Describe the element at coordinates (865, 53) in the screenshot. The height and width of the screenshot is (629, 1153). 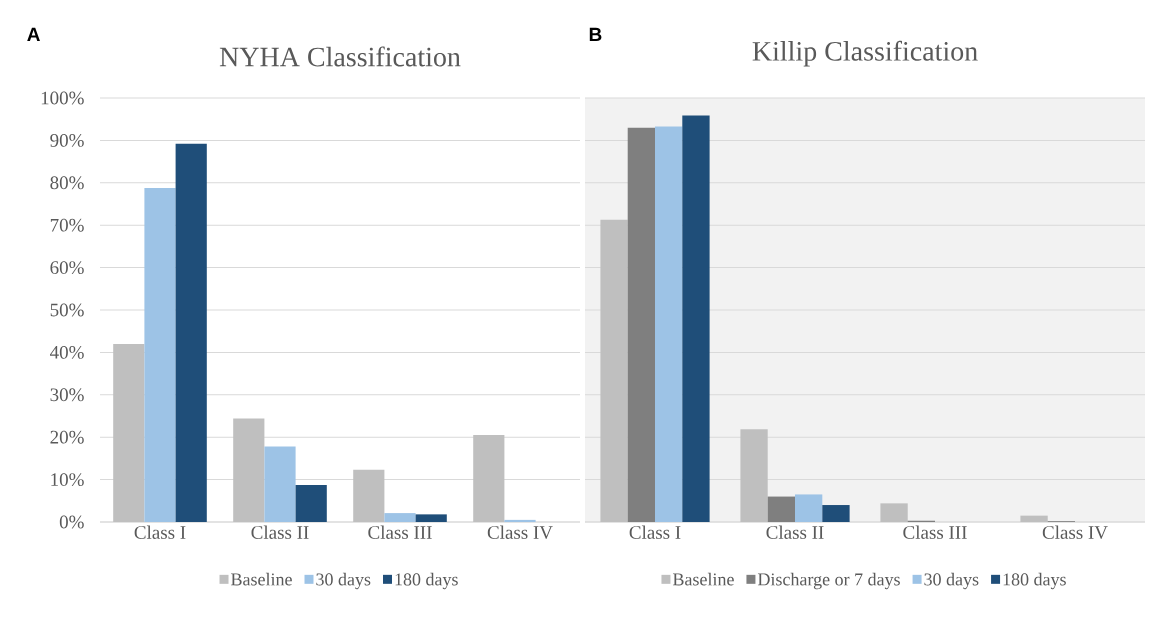
I see `chart-title: Killip Classification` at that location.